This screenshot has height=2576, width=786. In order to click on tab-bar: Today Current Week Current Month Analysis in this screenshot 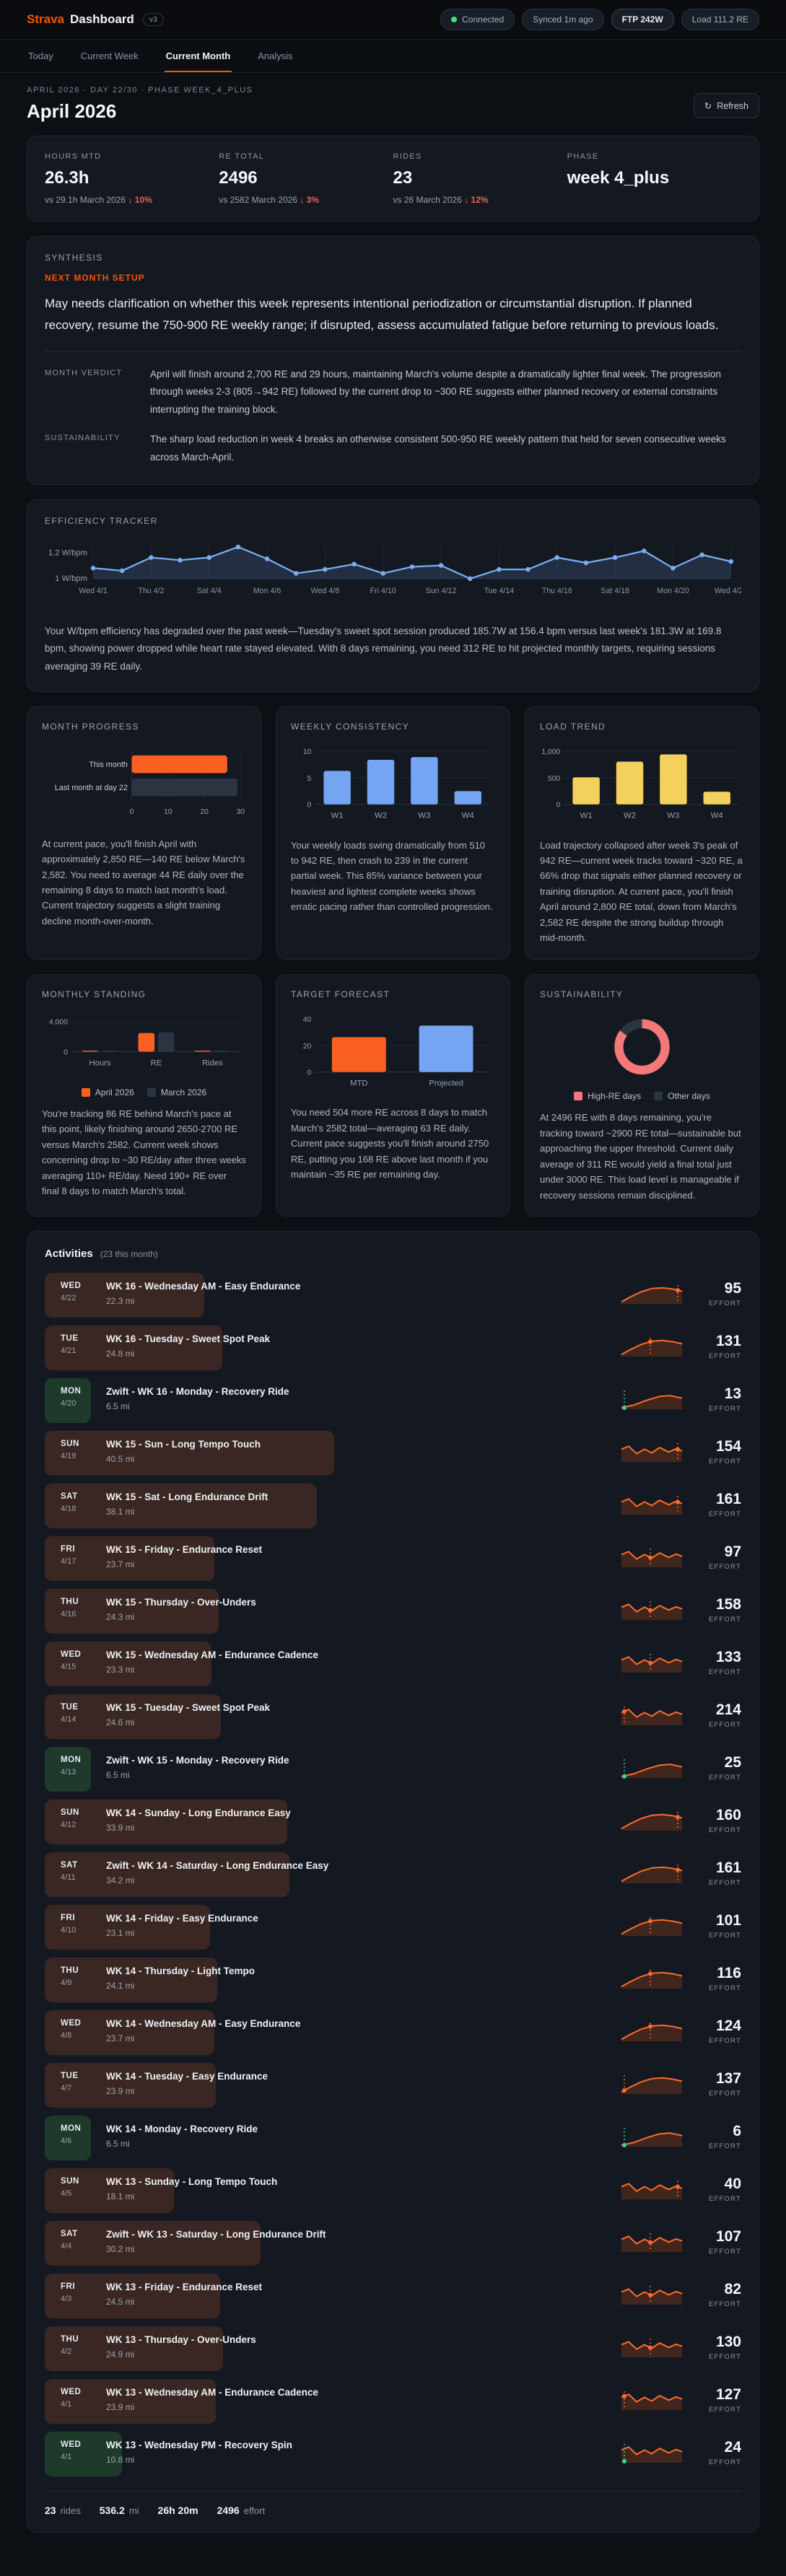, I will do `click(393, 56)`.